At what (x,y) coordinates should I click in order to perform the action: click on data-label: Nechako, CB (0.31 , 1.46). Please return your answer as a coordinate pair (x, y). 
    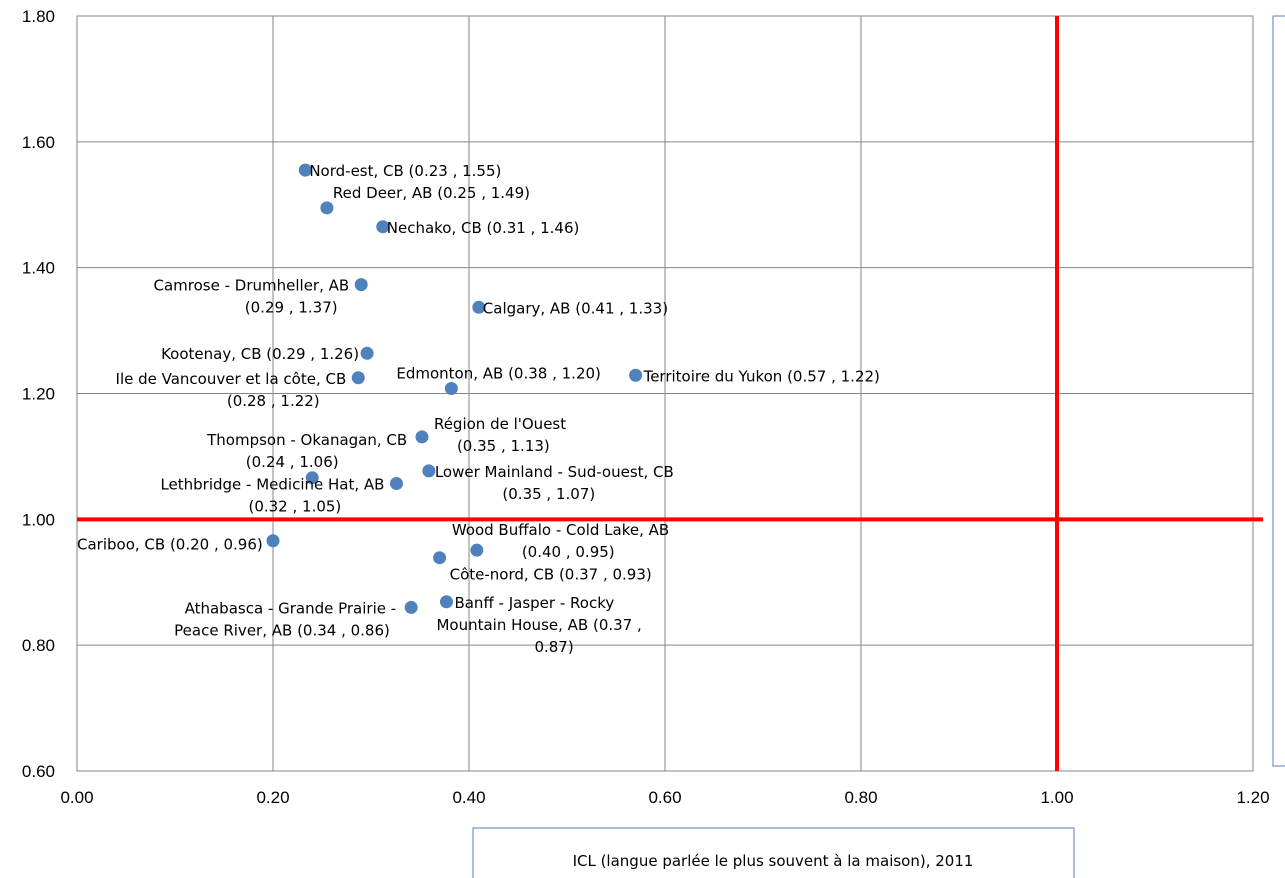
    Looking at the image, I should click on (483, 228).